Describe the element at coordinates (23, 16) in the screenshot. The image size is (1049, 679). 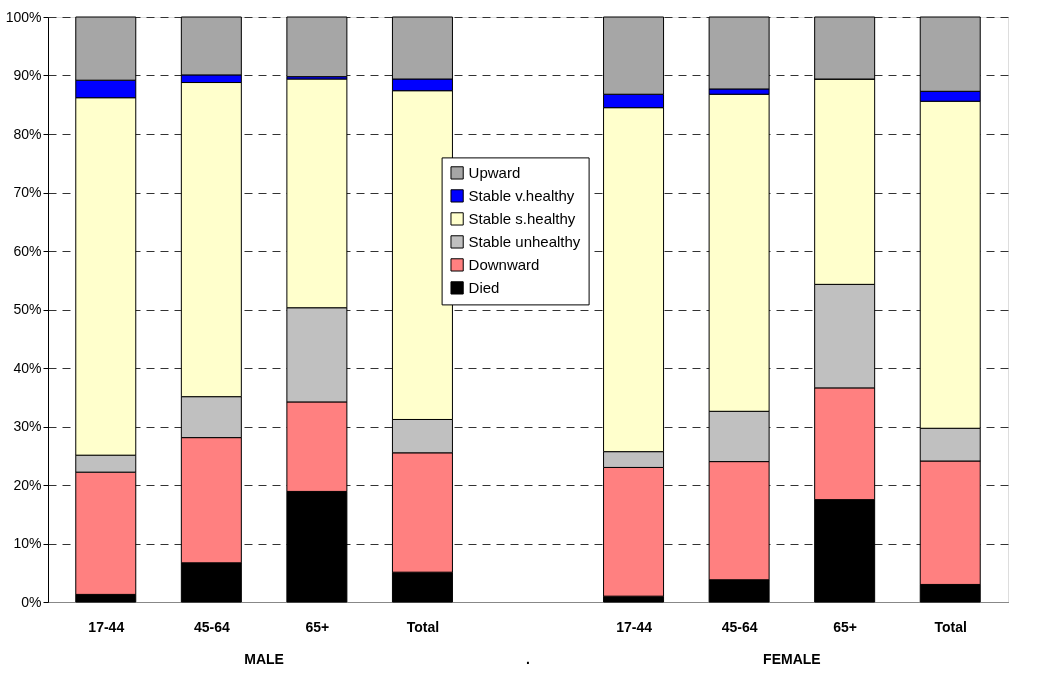
I see `y-tick-label: 100%` at that location.